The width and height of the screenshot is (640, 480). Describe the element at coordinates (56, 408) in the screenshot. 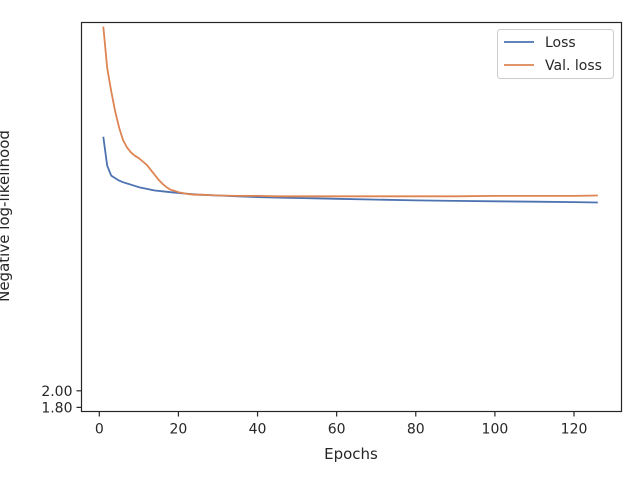

I see `y-tick-label: 1.80` at that location.